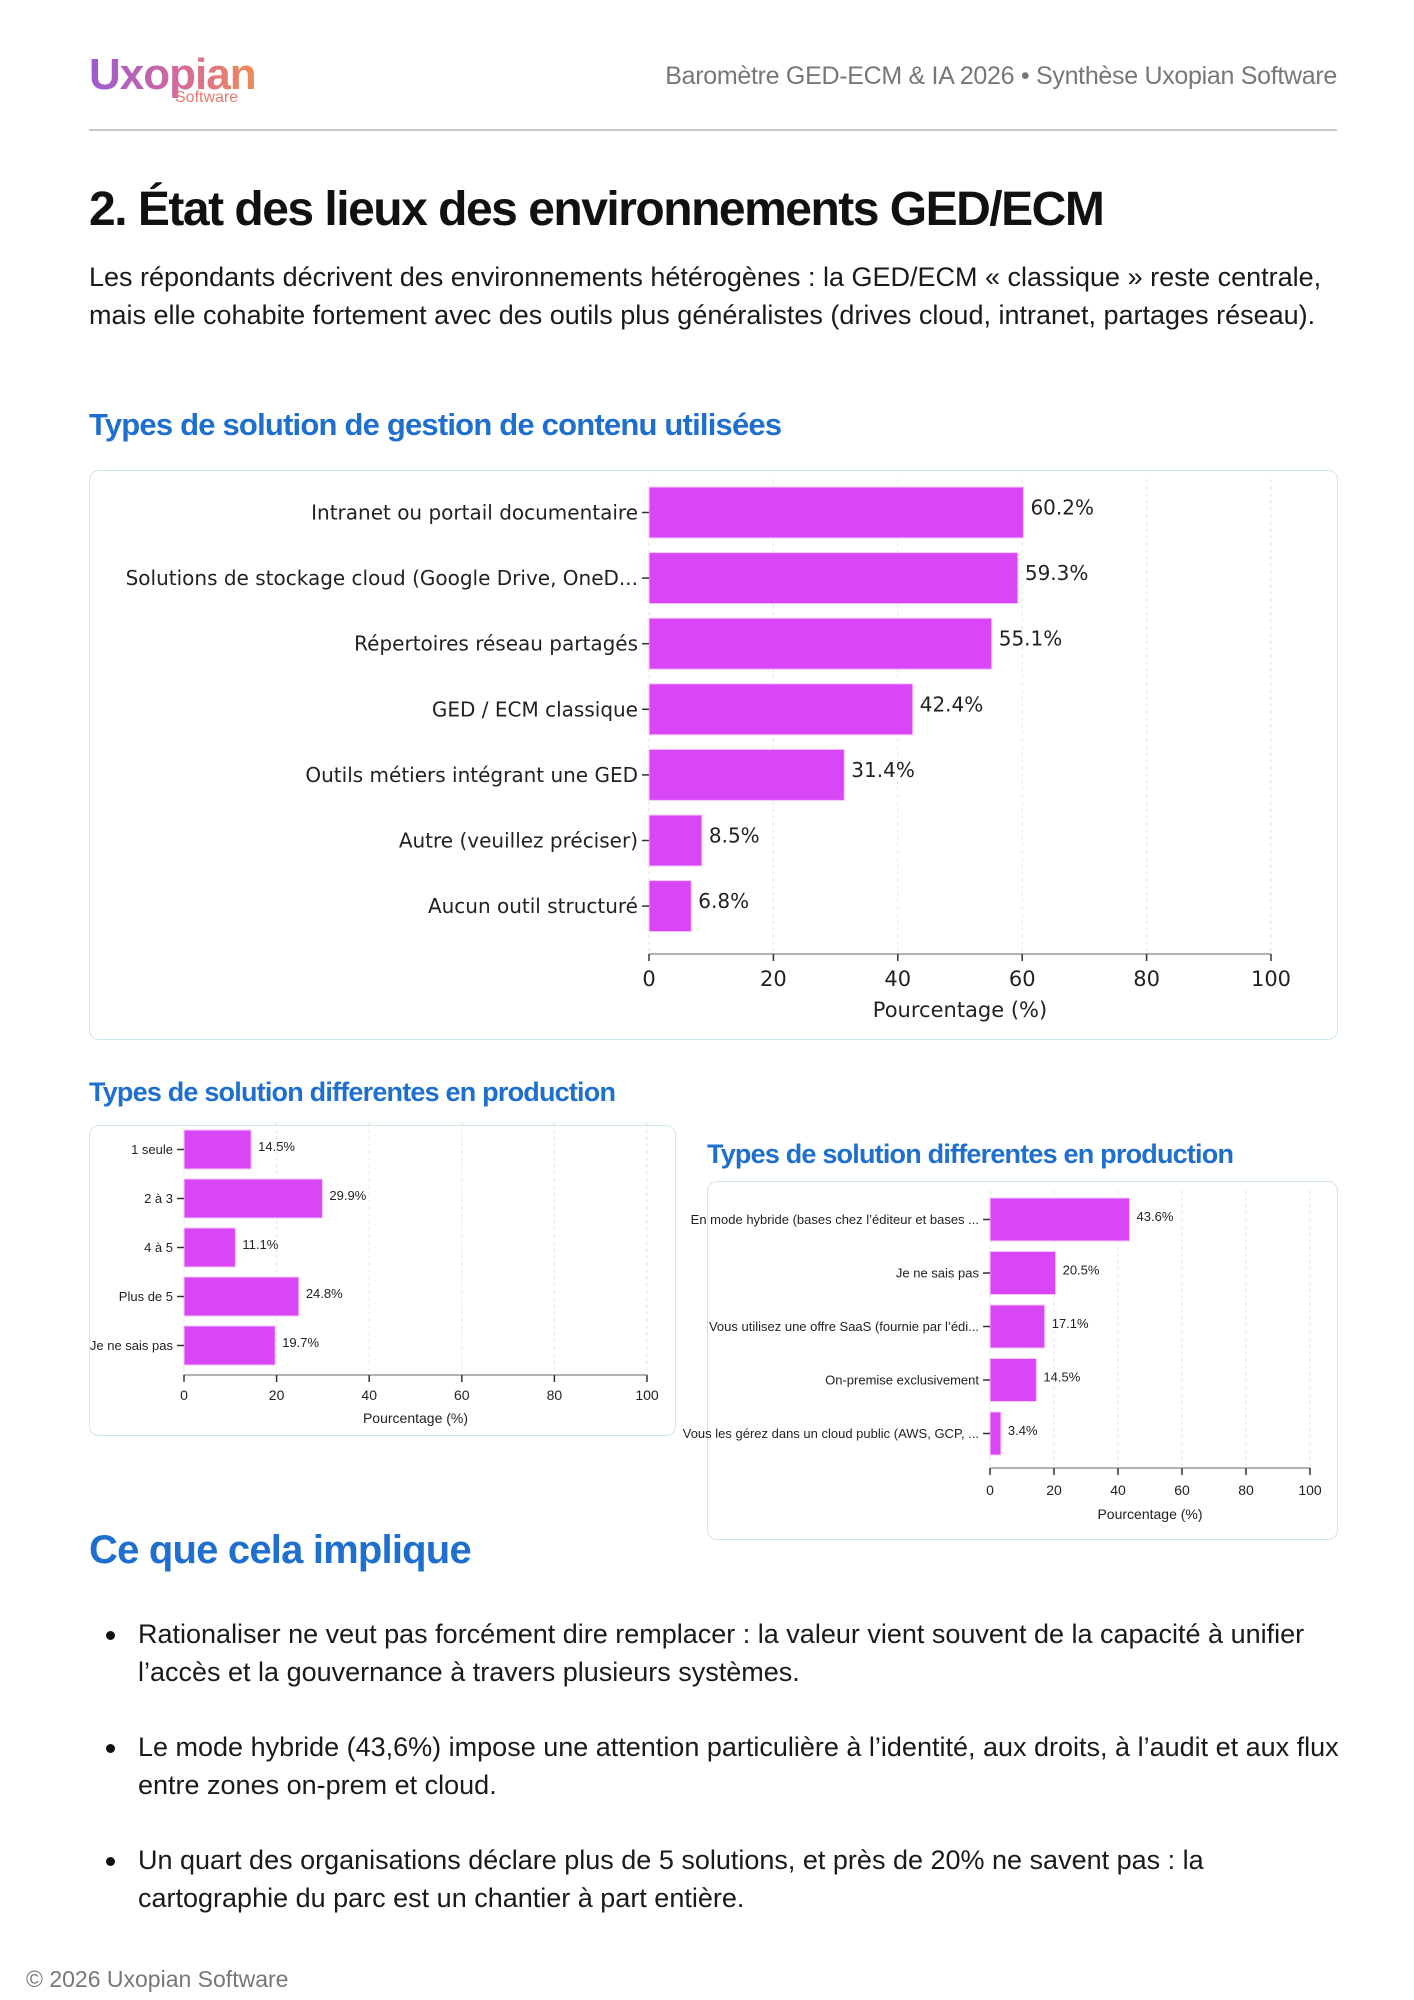 The image size is (1414, 2000). Describe the element at coordinates (260, 1244) in the screenshot. I see `value-label: 11.1%` at that location.